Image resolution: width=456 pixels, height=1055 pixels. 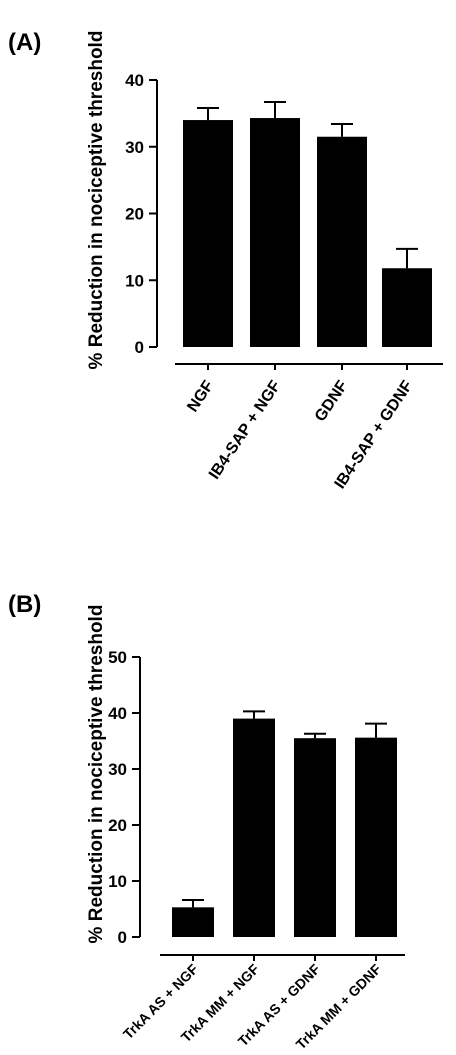 I want to click on panel-a-bars, so click(x=307, y=232).